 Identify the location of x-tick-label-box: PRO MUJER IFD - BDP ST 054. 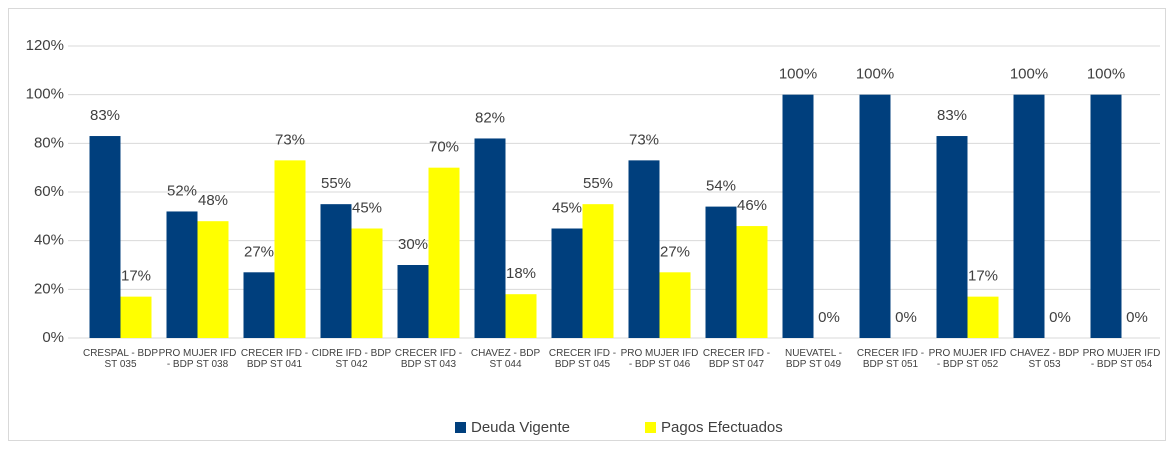
(1121, 359).